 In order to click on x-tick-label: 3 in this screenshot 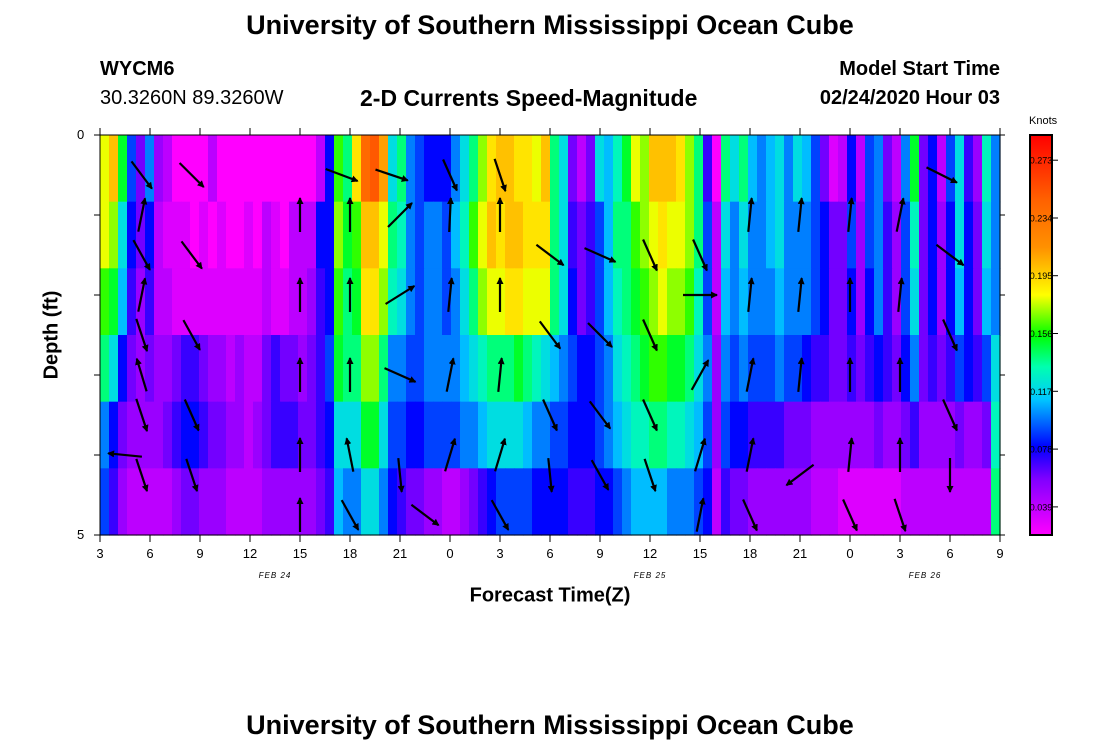, I will do `click(100, 553)`.